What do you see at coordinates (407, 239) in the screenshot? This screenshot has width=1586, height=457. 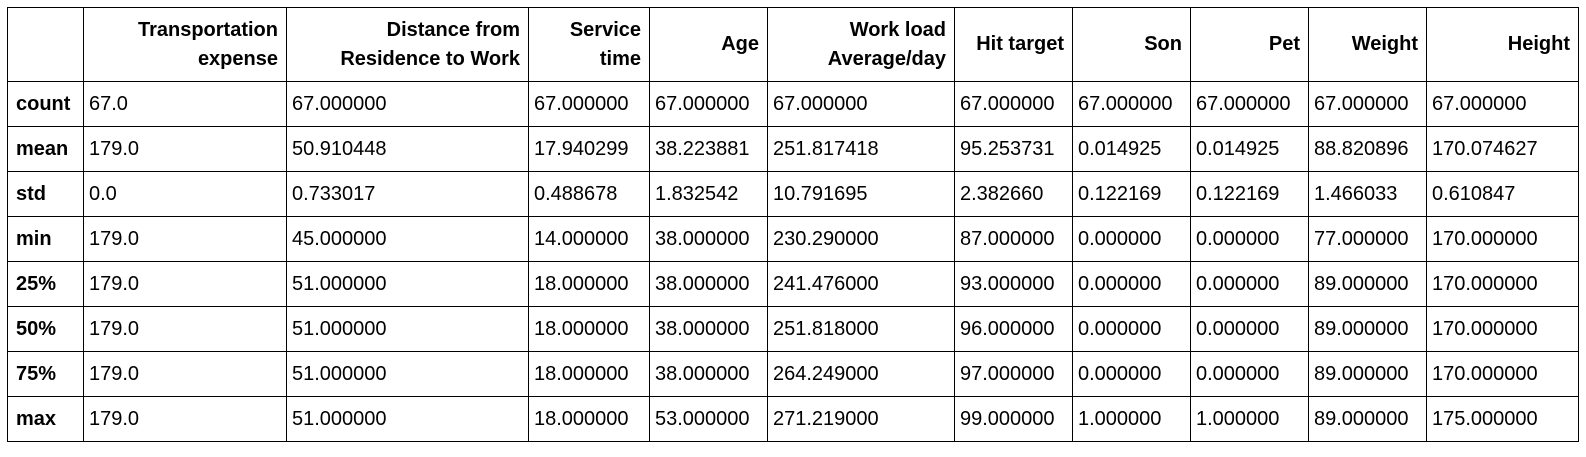 I see `table-cell: 45.000000` at bounding box center [407, 239].